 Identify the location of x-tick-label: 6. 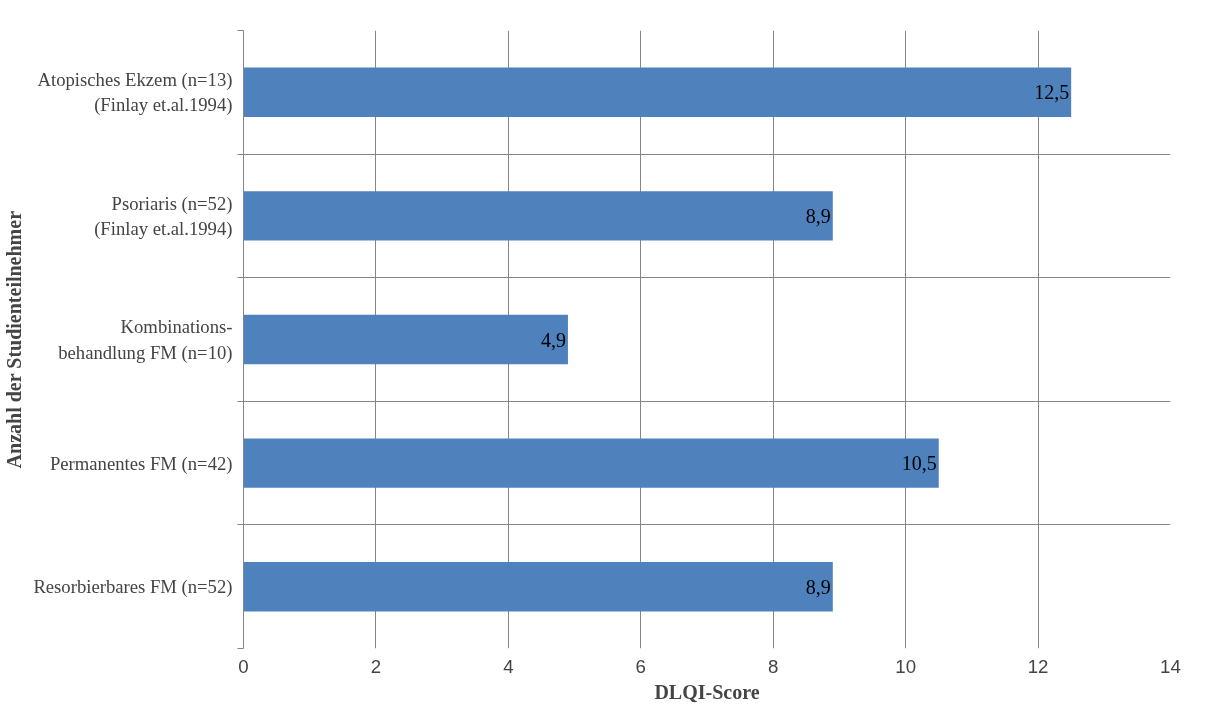
(640, 666).